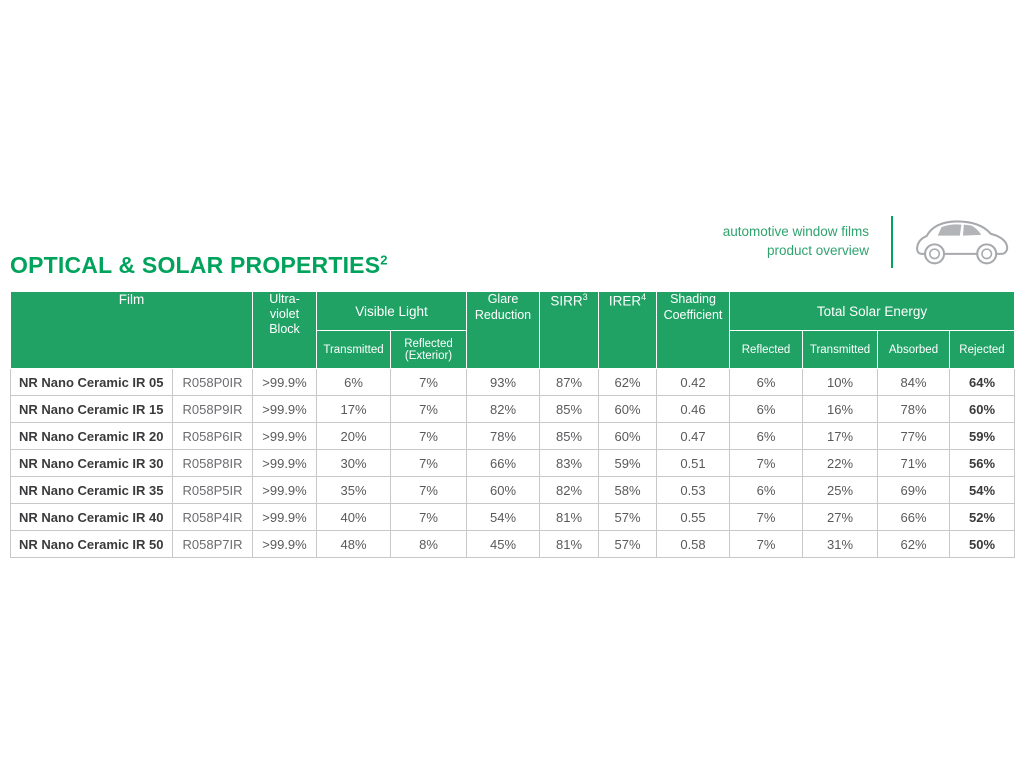  Describe the element at coordinates (627, 382) in the screenshot. I see `cell-irer: 62%` at that location.